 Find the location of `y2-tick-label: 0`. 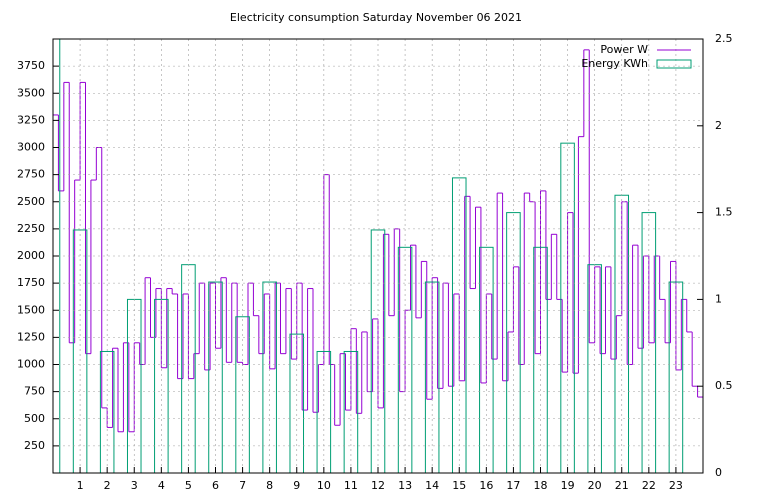

y2-tick-label: 0 is located at coordinates (718, 472).